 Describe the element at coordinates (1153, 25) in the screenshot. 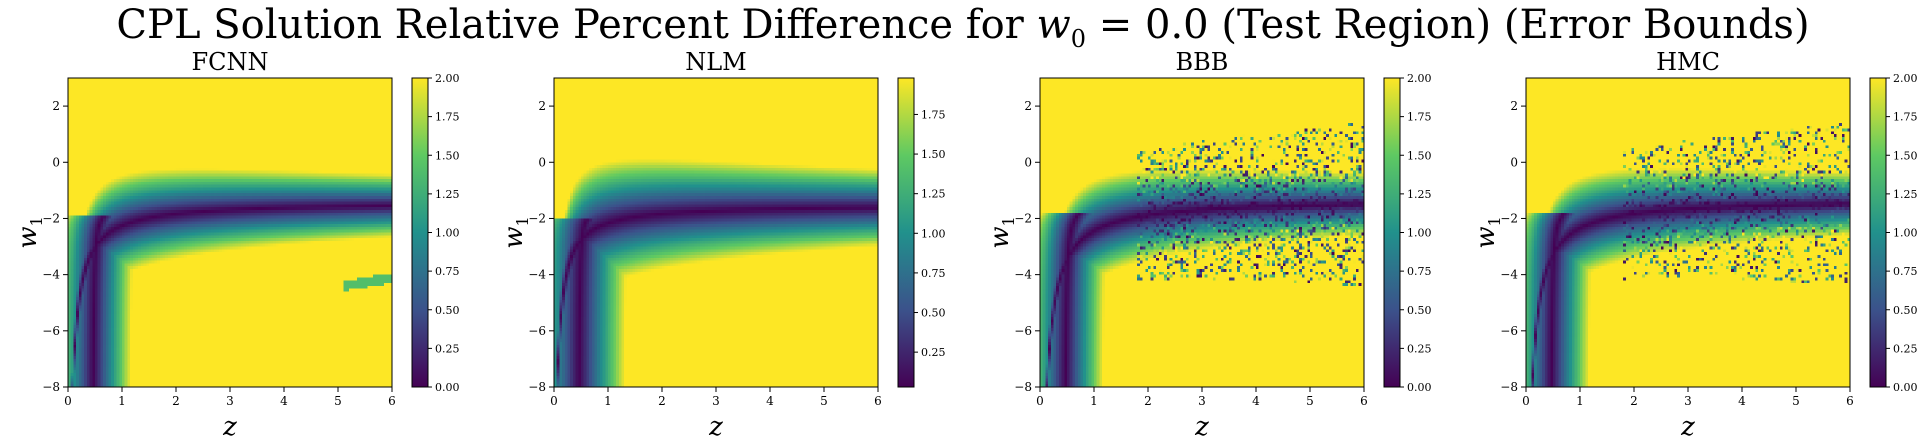

I see `title-math-value: = 0.0` at that location.